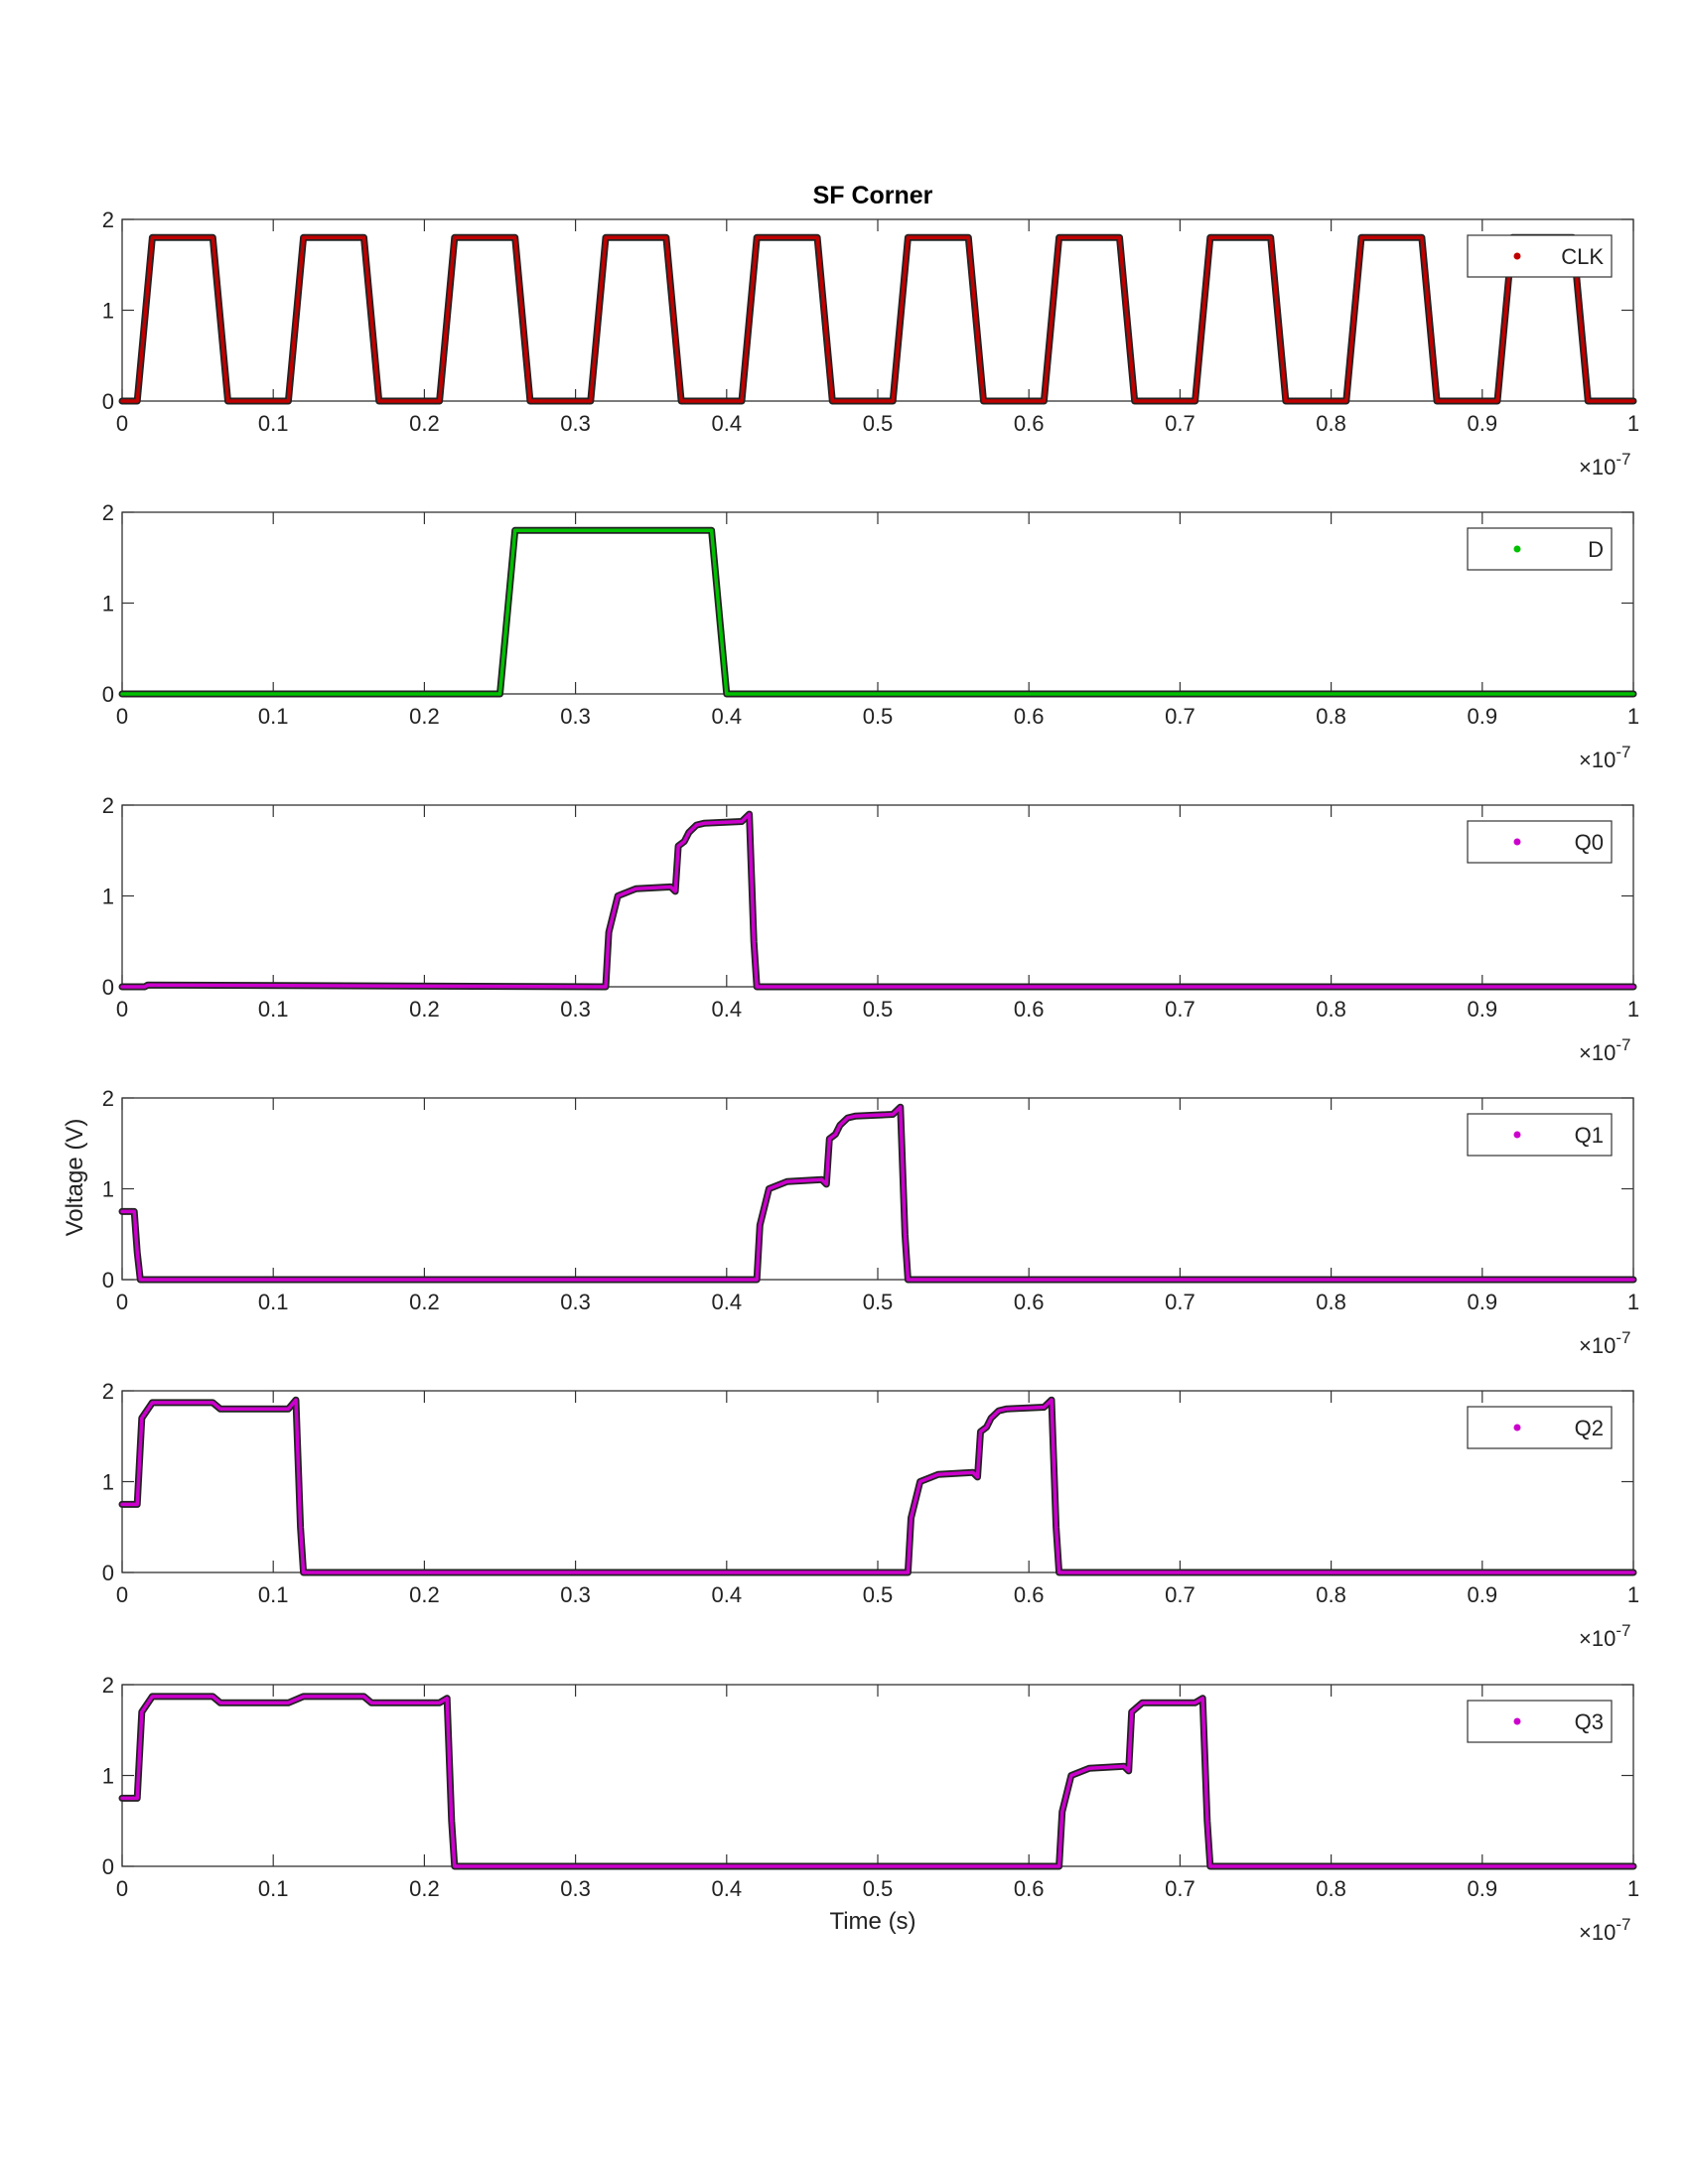 The image size is (1688, 2184). Describe the element at coordinates (877, 319) in the screenshot. I see `series-line-CLK` at that location.